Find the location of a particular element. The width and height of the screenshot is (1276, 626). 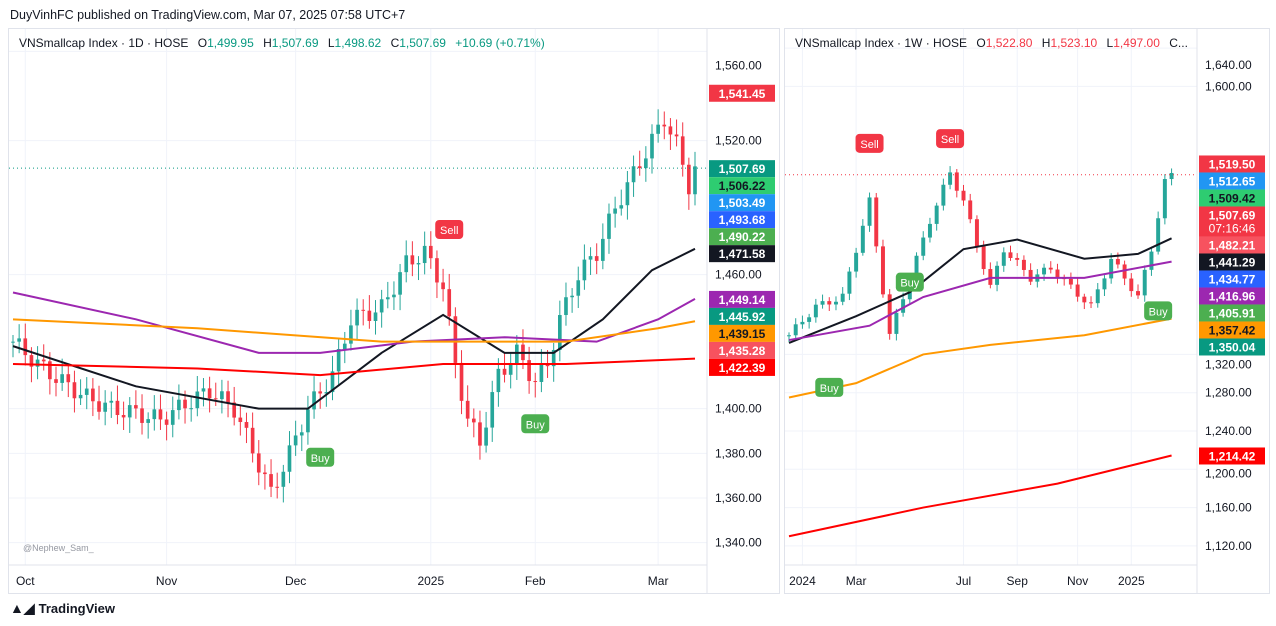

buy-signal: Buy is located at coordinates (320, 457).